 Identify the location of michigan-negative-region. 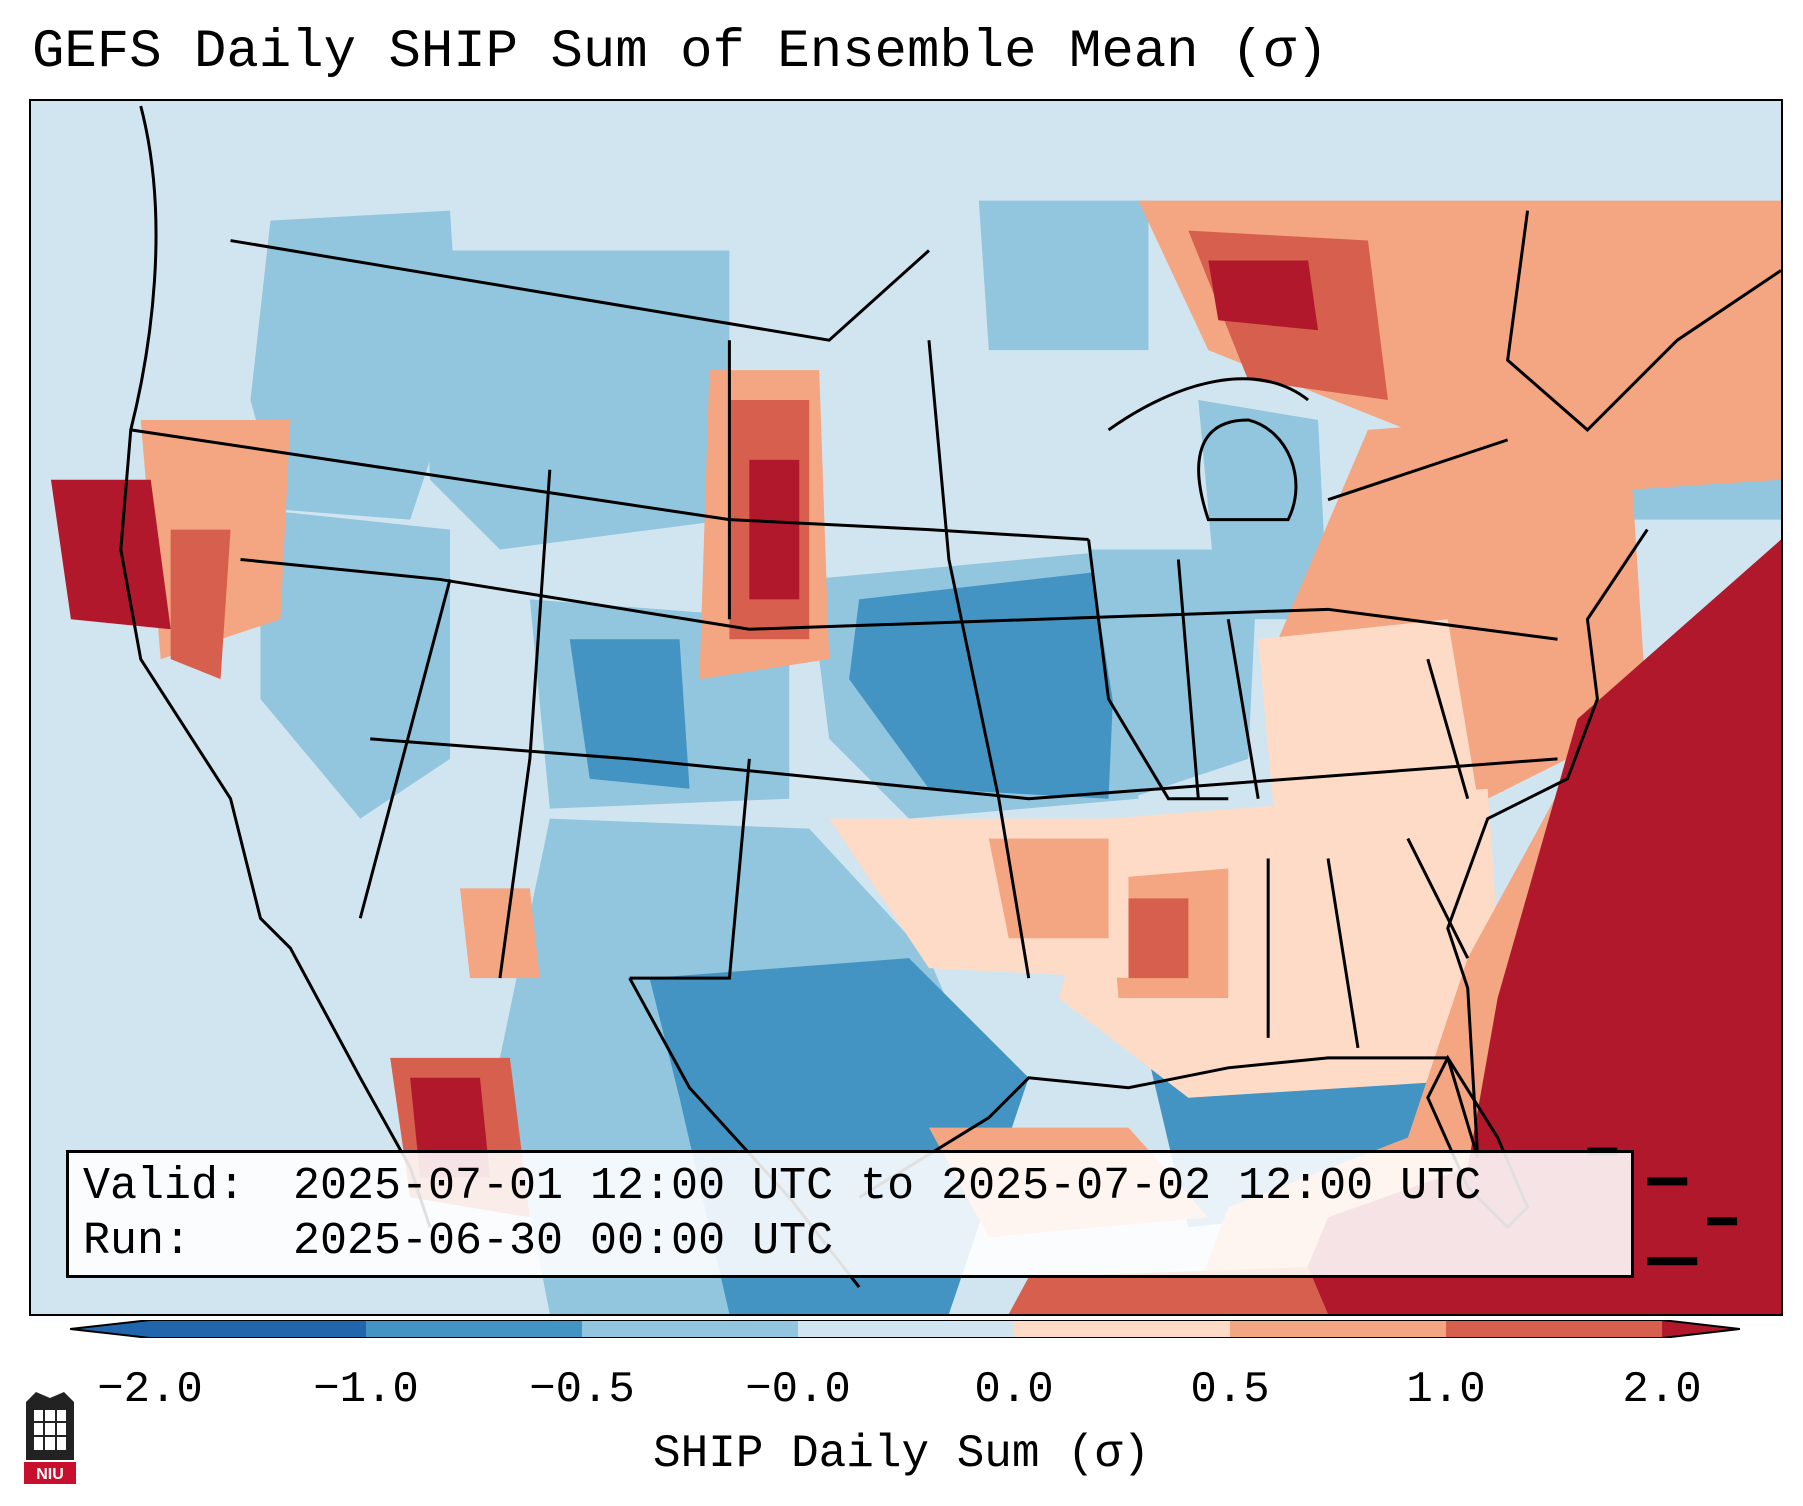
(1263, 510).